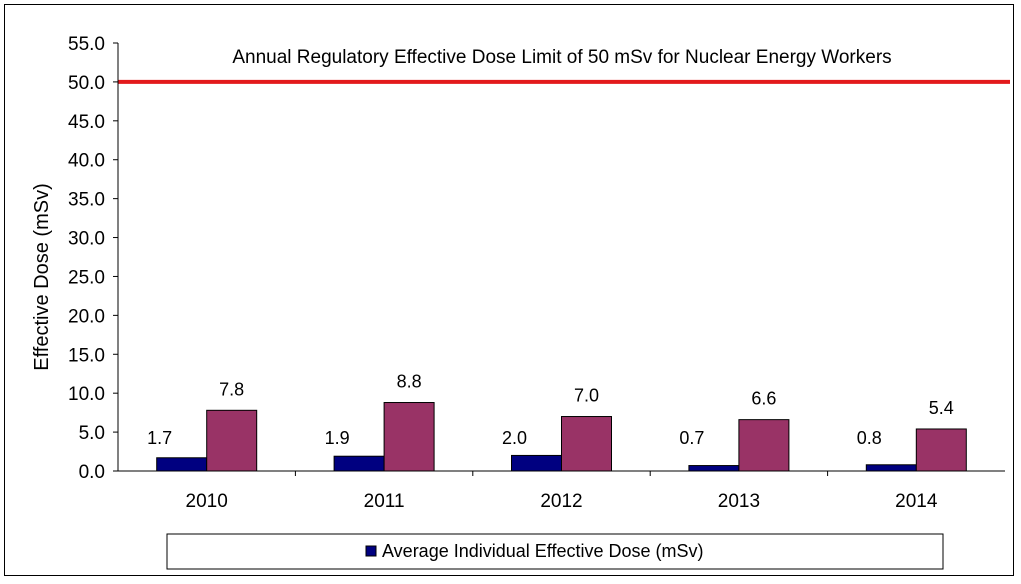 This screenshot has height=584, width=1021. What do you see at coordinates (86, 161) in the screenshot?
I see `y-tick-label: 40.0` at bounding box center [86, 161].